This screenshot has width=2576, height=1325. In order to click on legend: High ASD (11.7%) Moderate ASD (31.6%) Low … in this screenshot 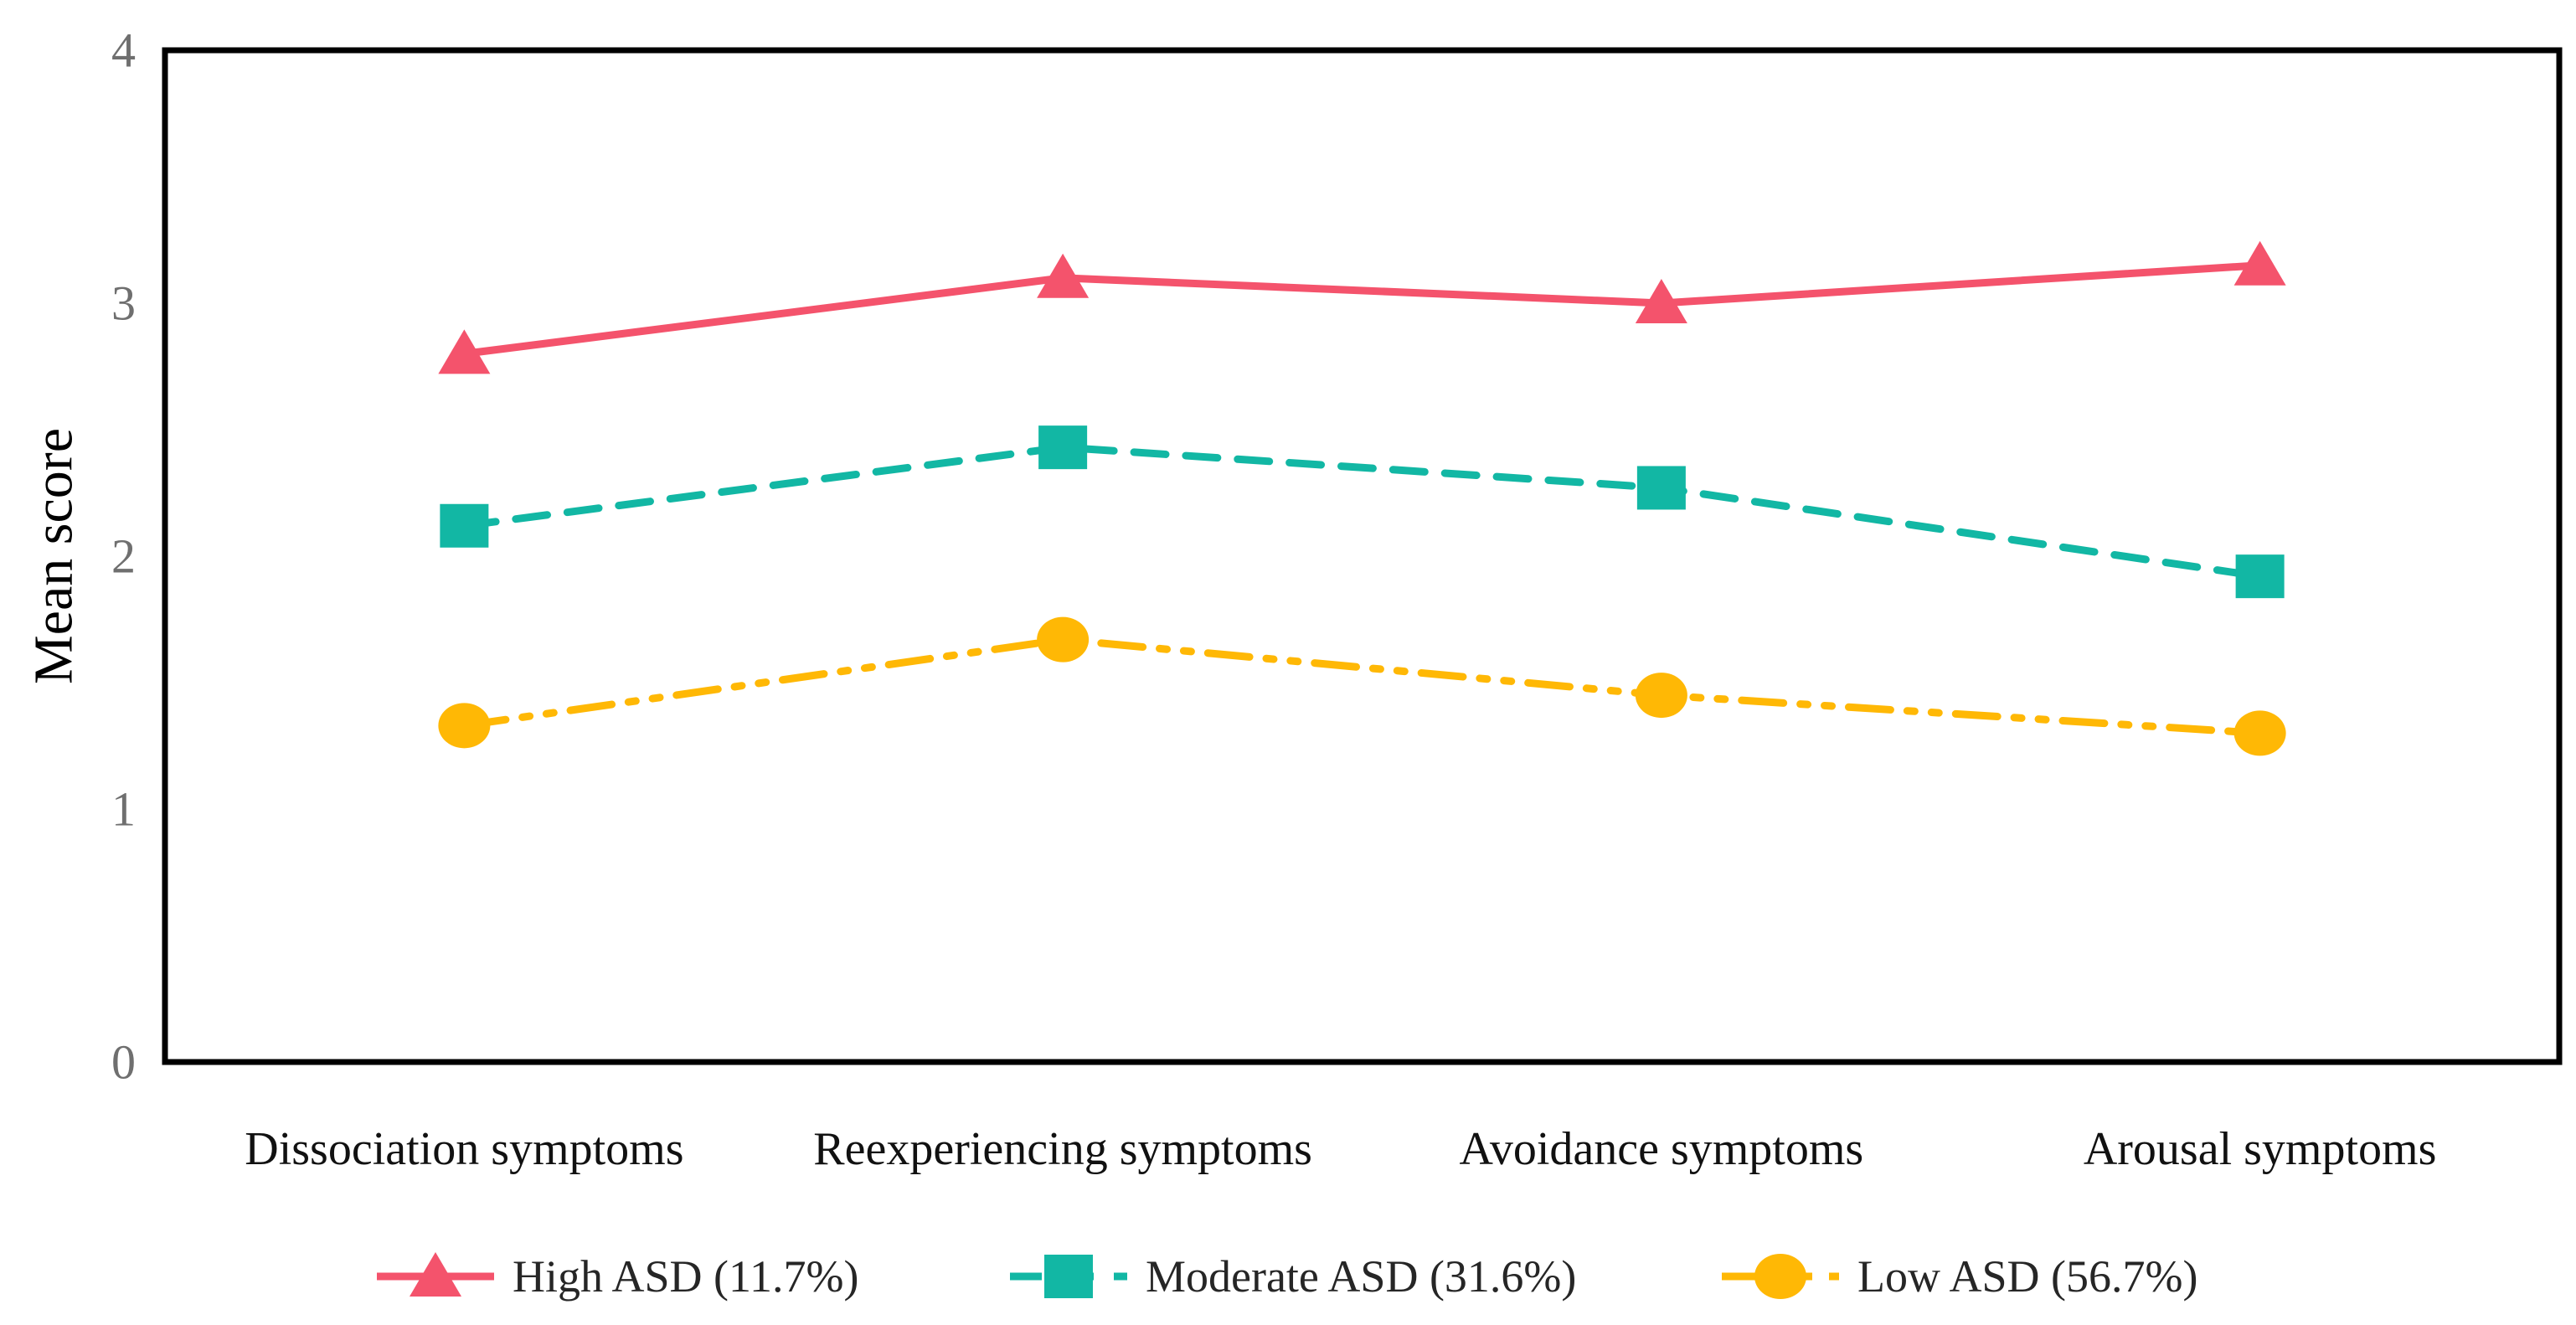, I will do `click(1287, 1276)`.